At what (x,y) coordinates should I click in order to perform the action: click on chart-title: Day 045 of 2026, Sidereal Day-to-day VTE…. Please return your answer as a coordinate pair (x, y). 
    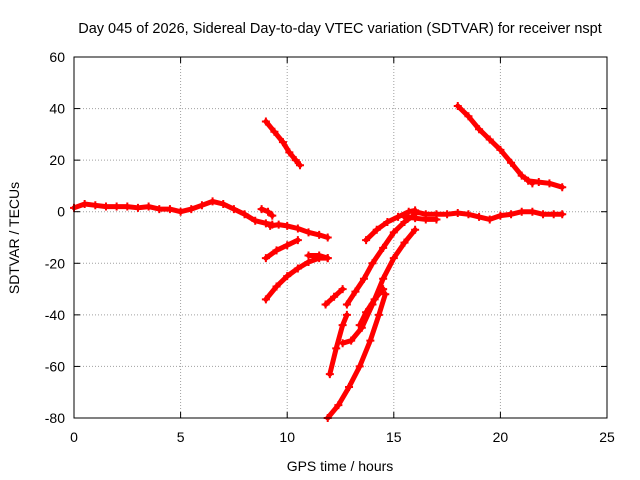
    Looking at the image, I should click on (340, 29).